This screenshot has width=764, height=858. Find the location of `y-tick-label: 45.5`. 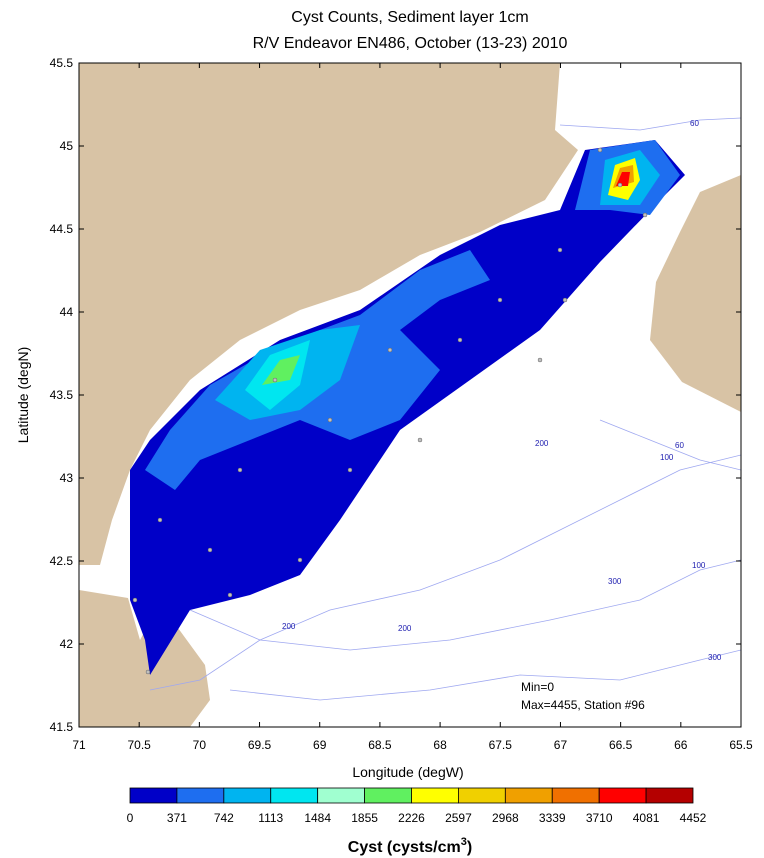

y-tick-label: 45.5 is located at coordinates (62, 63).